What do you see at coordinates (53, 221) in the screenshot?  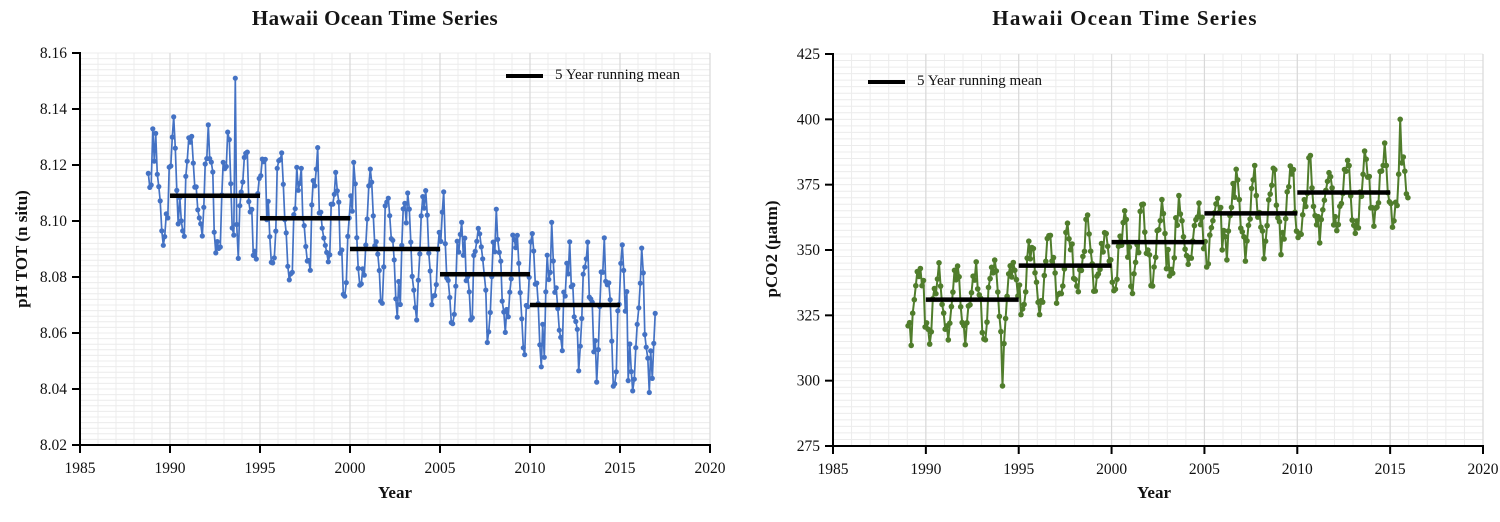 I see `y-tick-label: 8.10` at bounding box center [53, 221].